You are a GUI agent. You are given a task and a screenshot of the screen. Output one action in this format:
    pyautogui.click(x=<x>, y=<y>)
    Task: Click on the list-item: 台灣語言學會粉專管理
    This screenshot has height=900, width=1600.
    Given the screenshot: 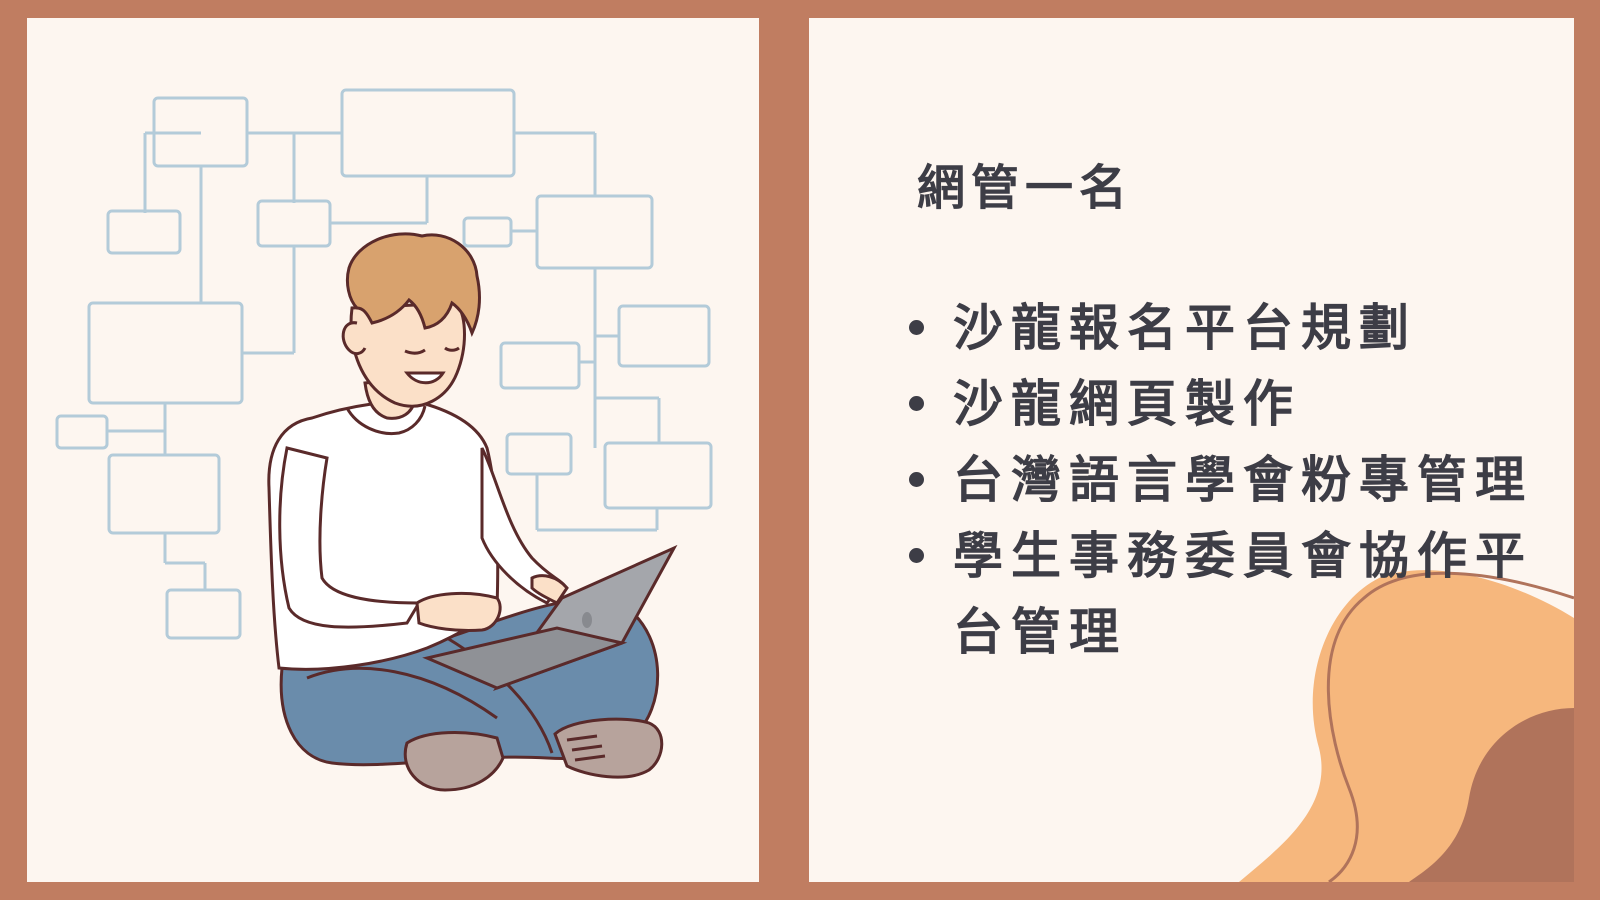 What is the action you would take?
    pyautogui.click(x=1229, y=480)
    